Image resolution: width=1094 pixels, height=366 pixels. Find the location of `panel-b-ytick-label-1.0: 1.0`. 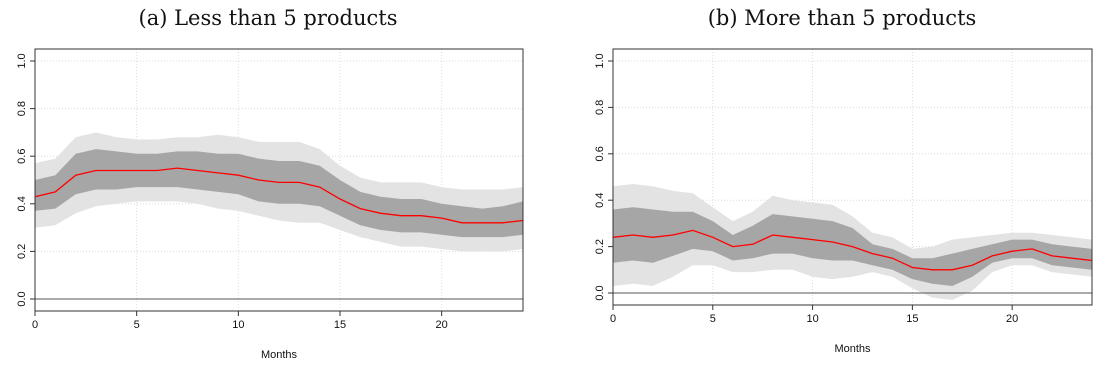

panel-b-ytick-label-1.0: 1.0 is located at coordinates (600, 60).